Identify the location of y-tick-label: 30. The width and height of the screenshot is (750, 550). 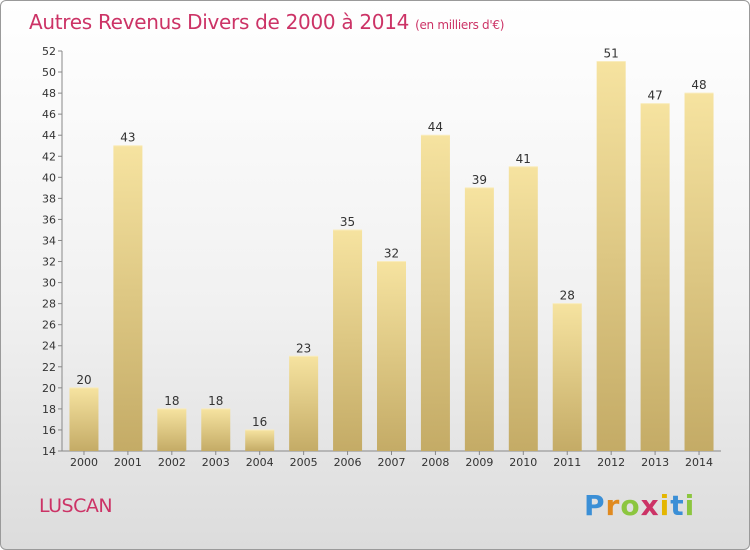
(49, 283).